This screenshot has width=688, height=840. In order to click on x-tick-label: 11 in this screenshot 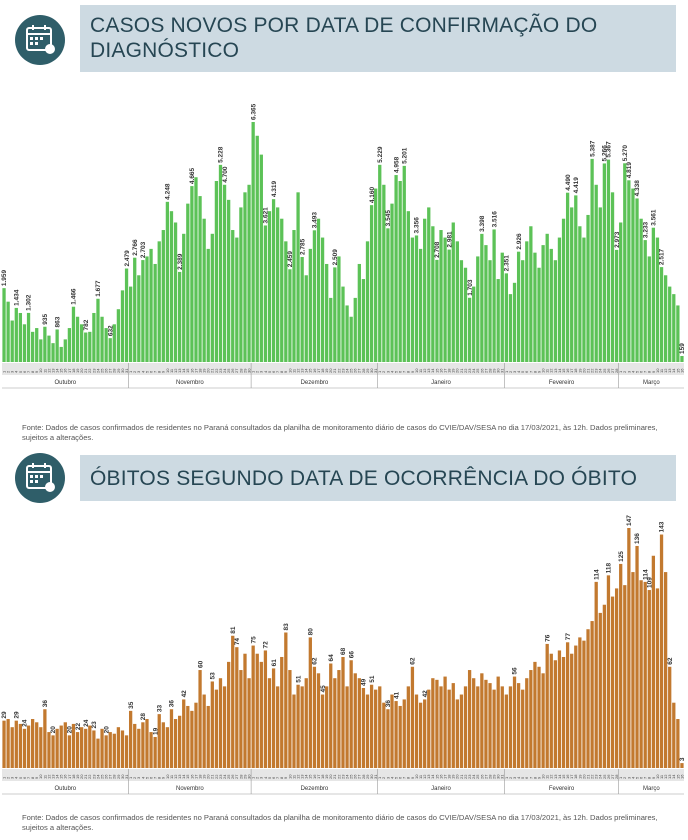, I will do `click(44, 370)`.